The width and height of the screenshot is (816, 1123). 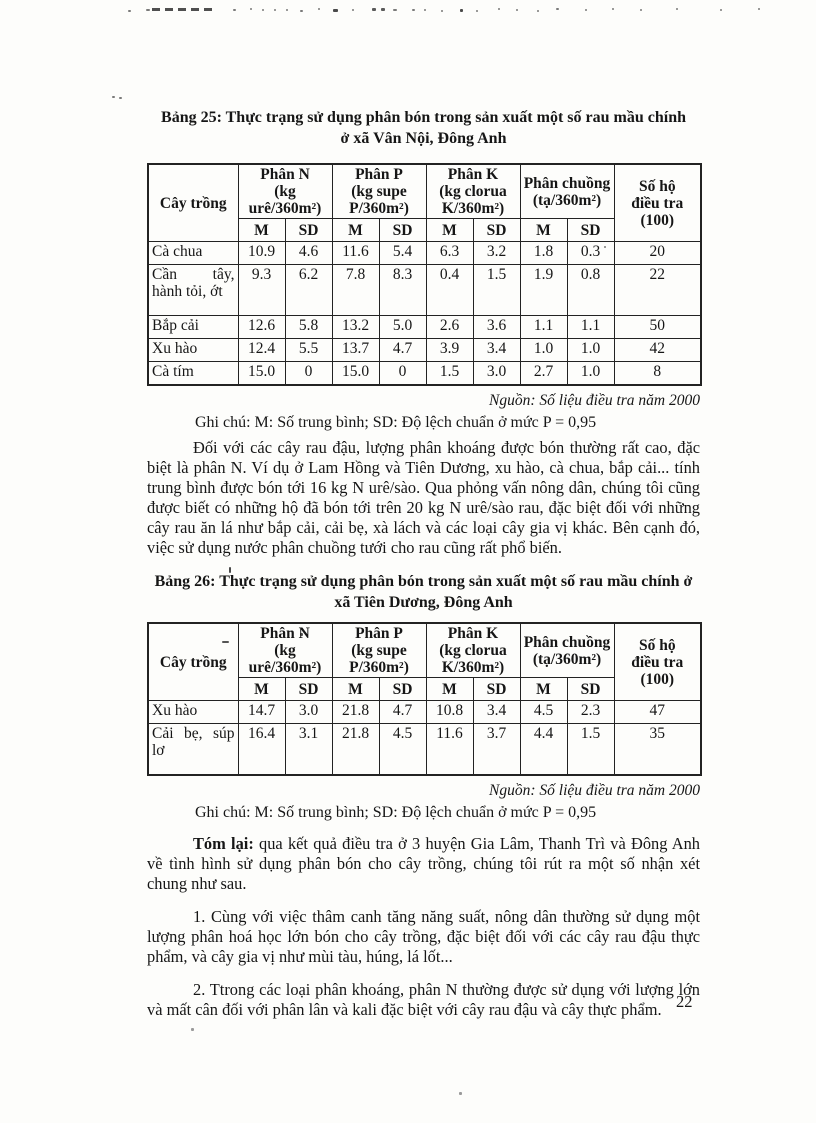 What do you see at coordinates (657, 661) in the screenshot?
I see `column-header-households: Số hộ điều tra (100)` at bounding box center [657, 661].